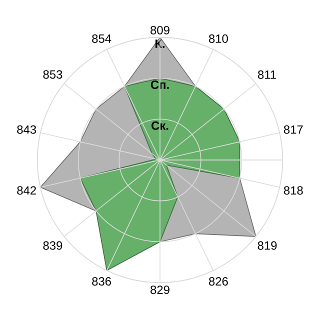 The height and width of the screenshot is (320, 320). What do you see at coordinates (101, 281) in the screenshot?
I see `spoke-label: 836` at bounding box center [101, 281].